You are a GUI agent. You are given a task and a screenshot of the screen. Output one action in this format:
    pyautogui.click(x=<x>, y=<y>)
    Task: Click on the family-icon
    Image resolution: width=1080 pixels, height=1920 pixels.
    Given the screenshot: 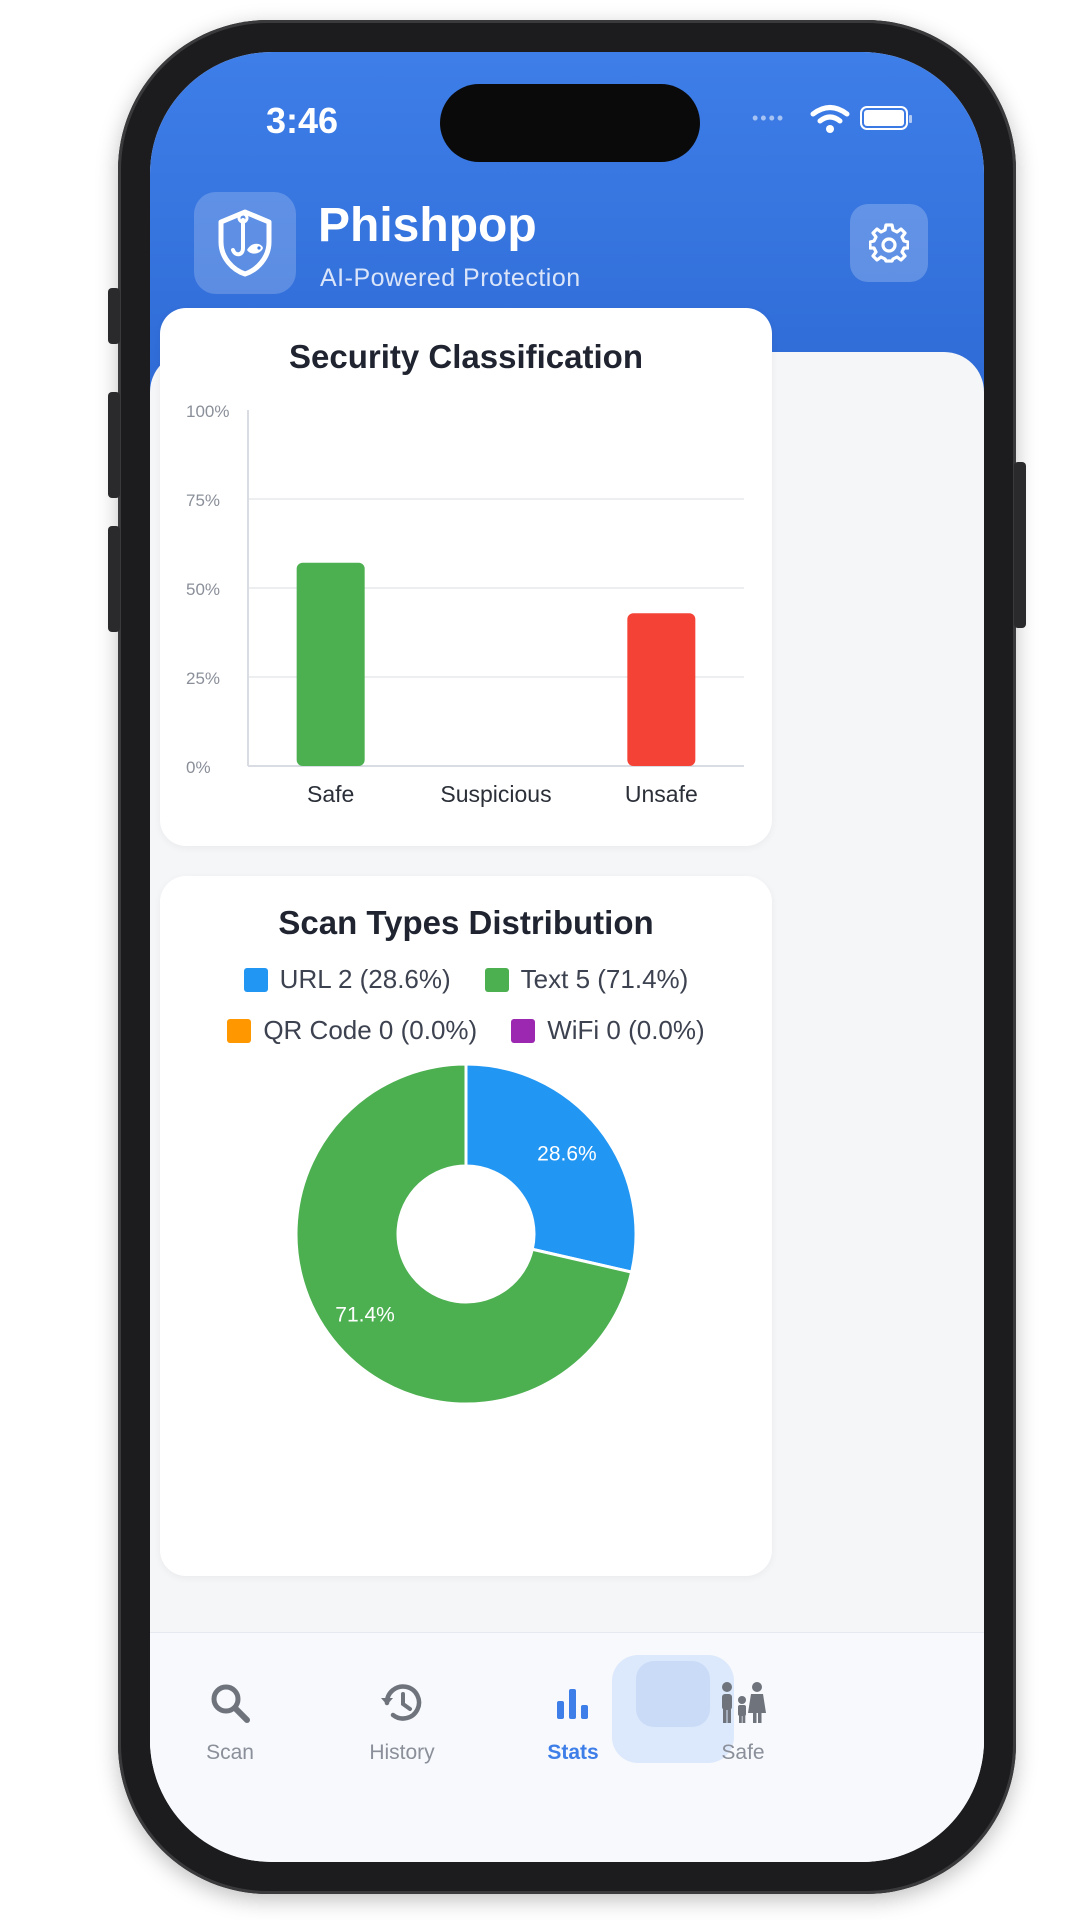 What is the action you would take?
    pyautogui.click(x=743, y=1703)
    